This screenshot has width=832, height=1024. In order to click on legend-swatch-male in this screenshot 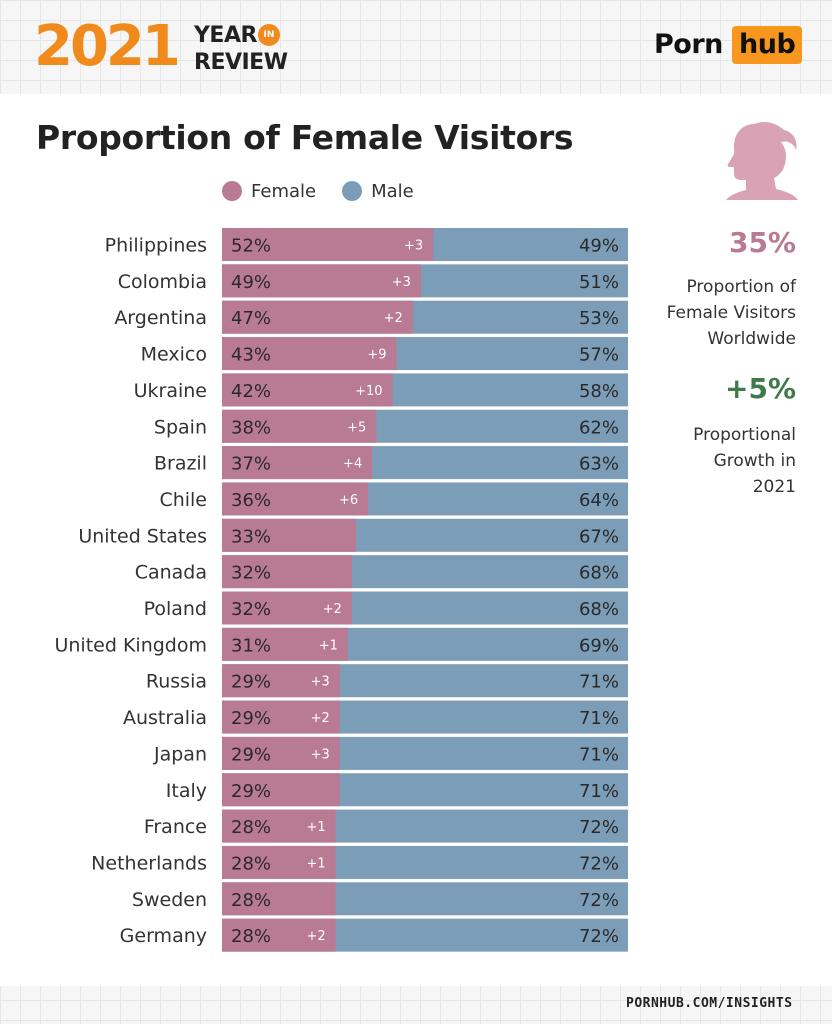, I will do `click(352, 191)`.